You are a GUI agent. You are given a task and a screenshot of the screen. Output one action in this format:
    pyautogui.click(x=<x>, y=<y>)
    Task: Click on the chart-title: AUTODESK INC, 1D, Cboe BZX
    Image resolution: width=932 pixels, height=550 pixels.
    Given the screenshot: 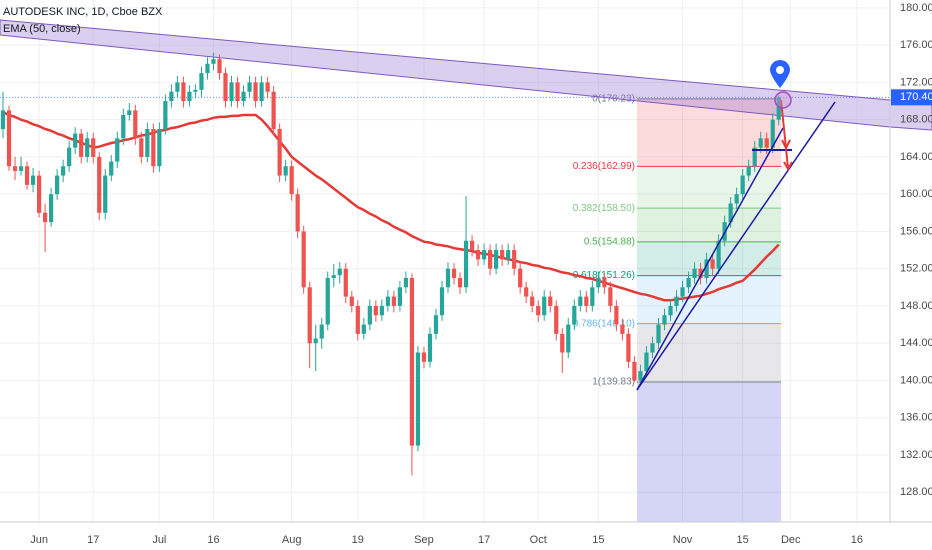 What is the action you would take?
    pyautogui.click(x=83, y=12)
    